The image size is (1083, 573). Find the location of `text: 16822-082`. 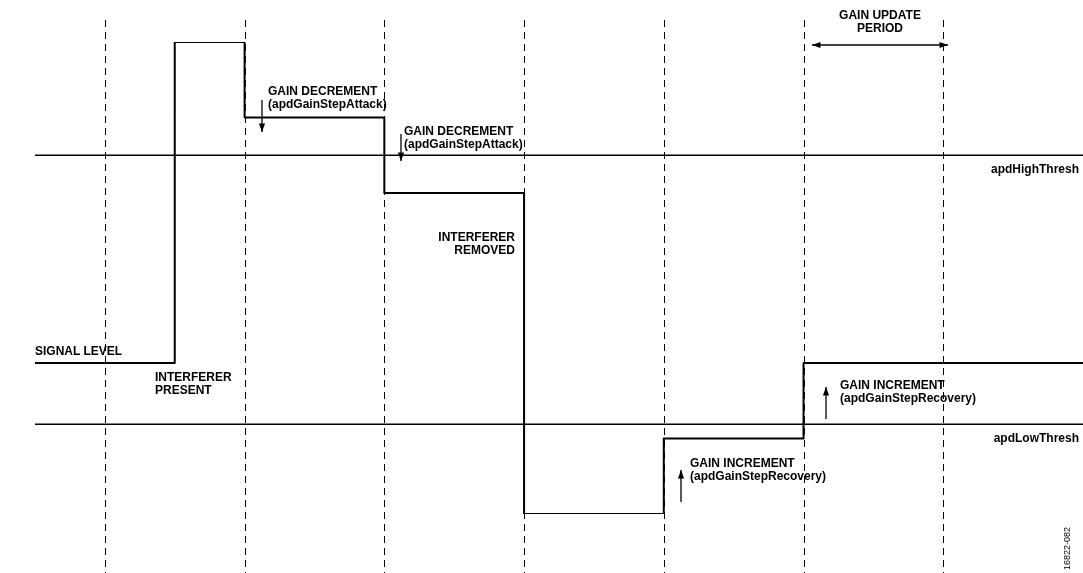

text: 16822-082 is located at coordinates (1067, 548).